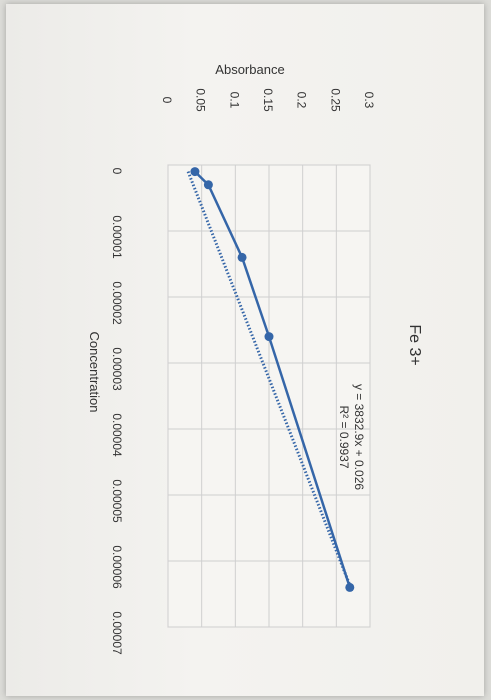  What do you see at coordinates (117, 237) in the screenshot?
I see `x-tick-label: 0.00001` at bounding box center [117, 237].